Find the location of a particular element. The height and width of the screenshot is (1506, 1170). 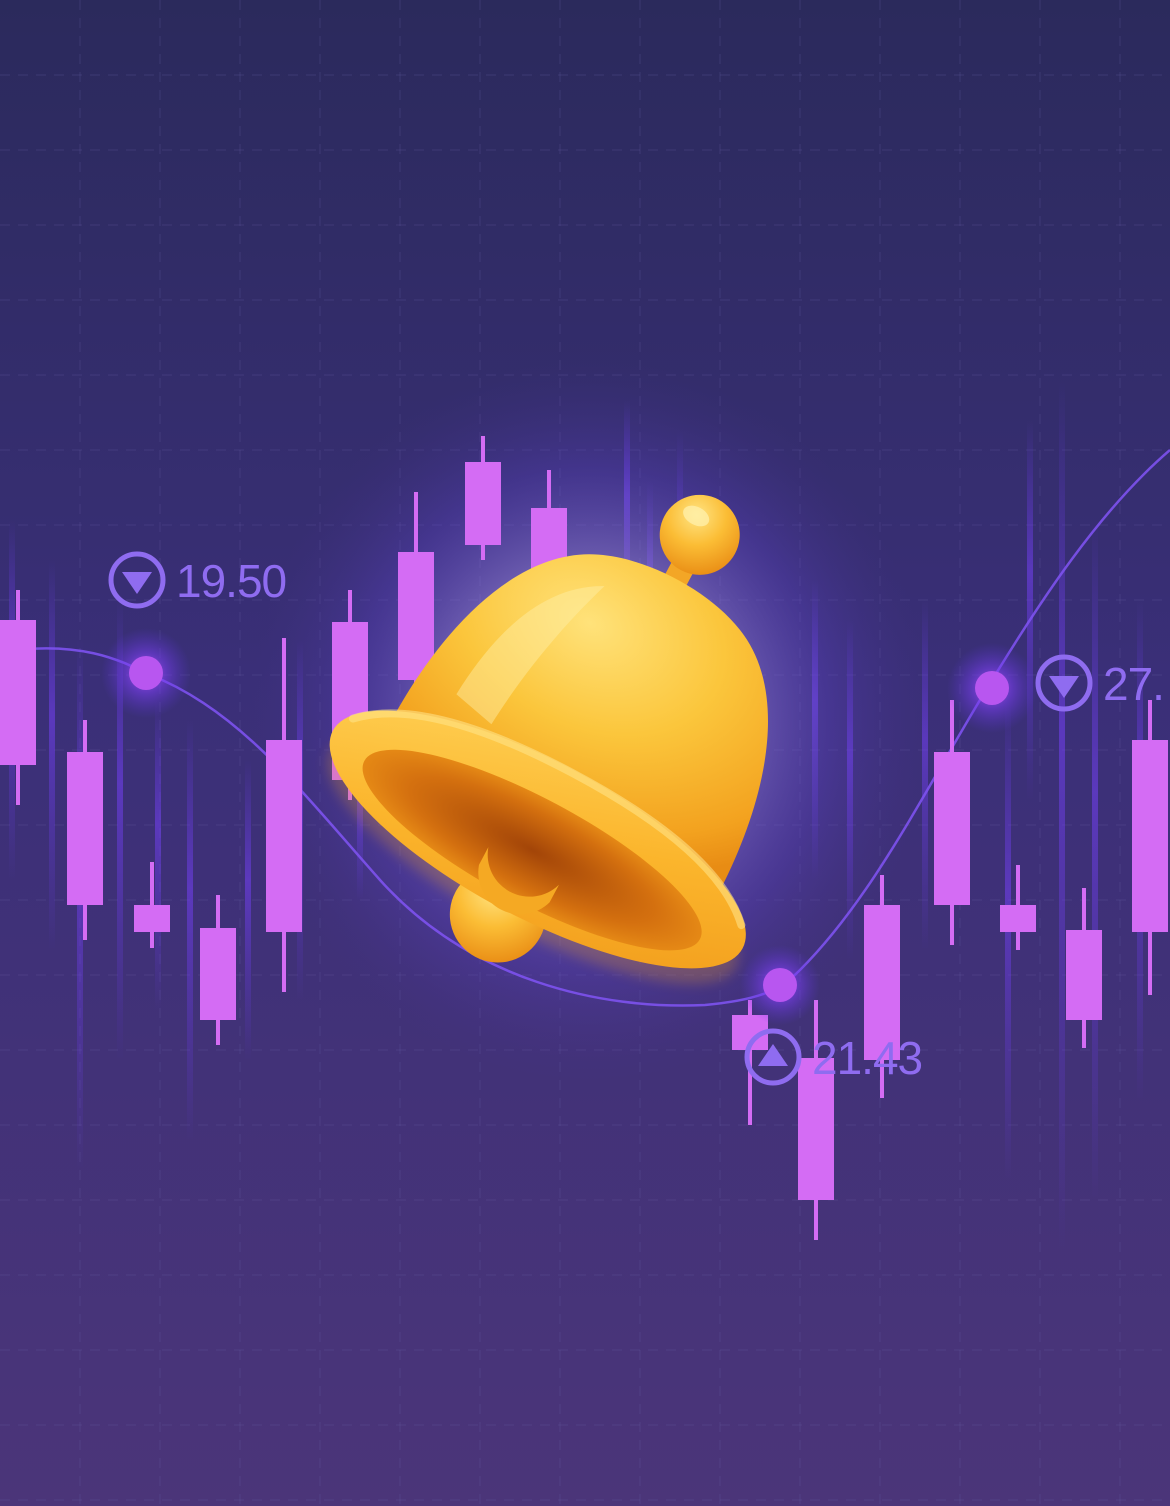

price-label: 21.43 is located at coordinates (867, 1058).